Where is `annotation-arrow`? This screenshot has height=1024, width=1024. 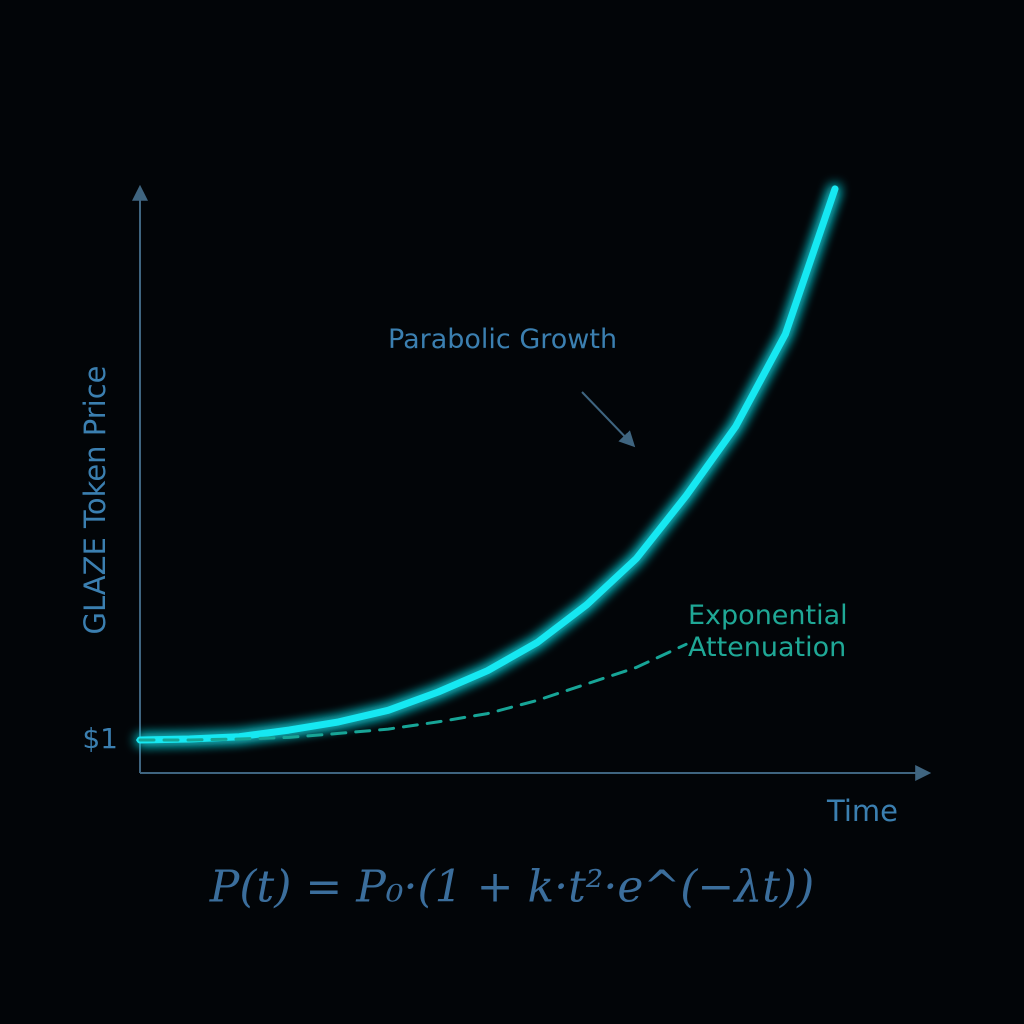
annotation-arrow is located at coordinates (608, 419).